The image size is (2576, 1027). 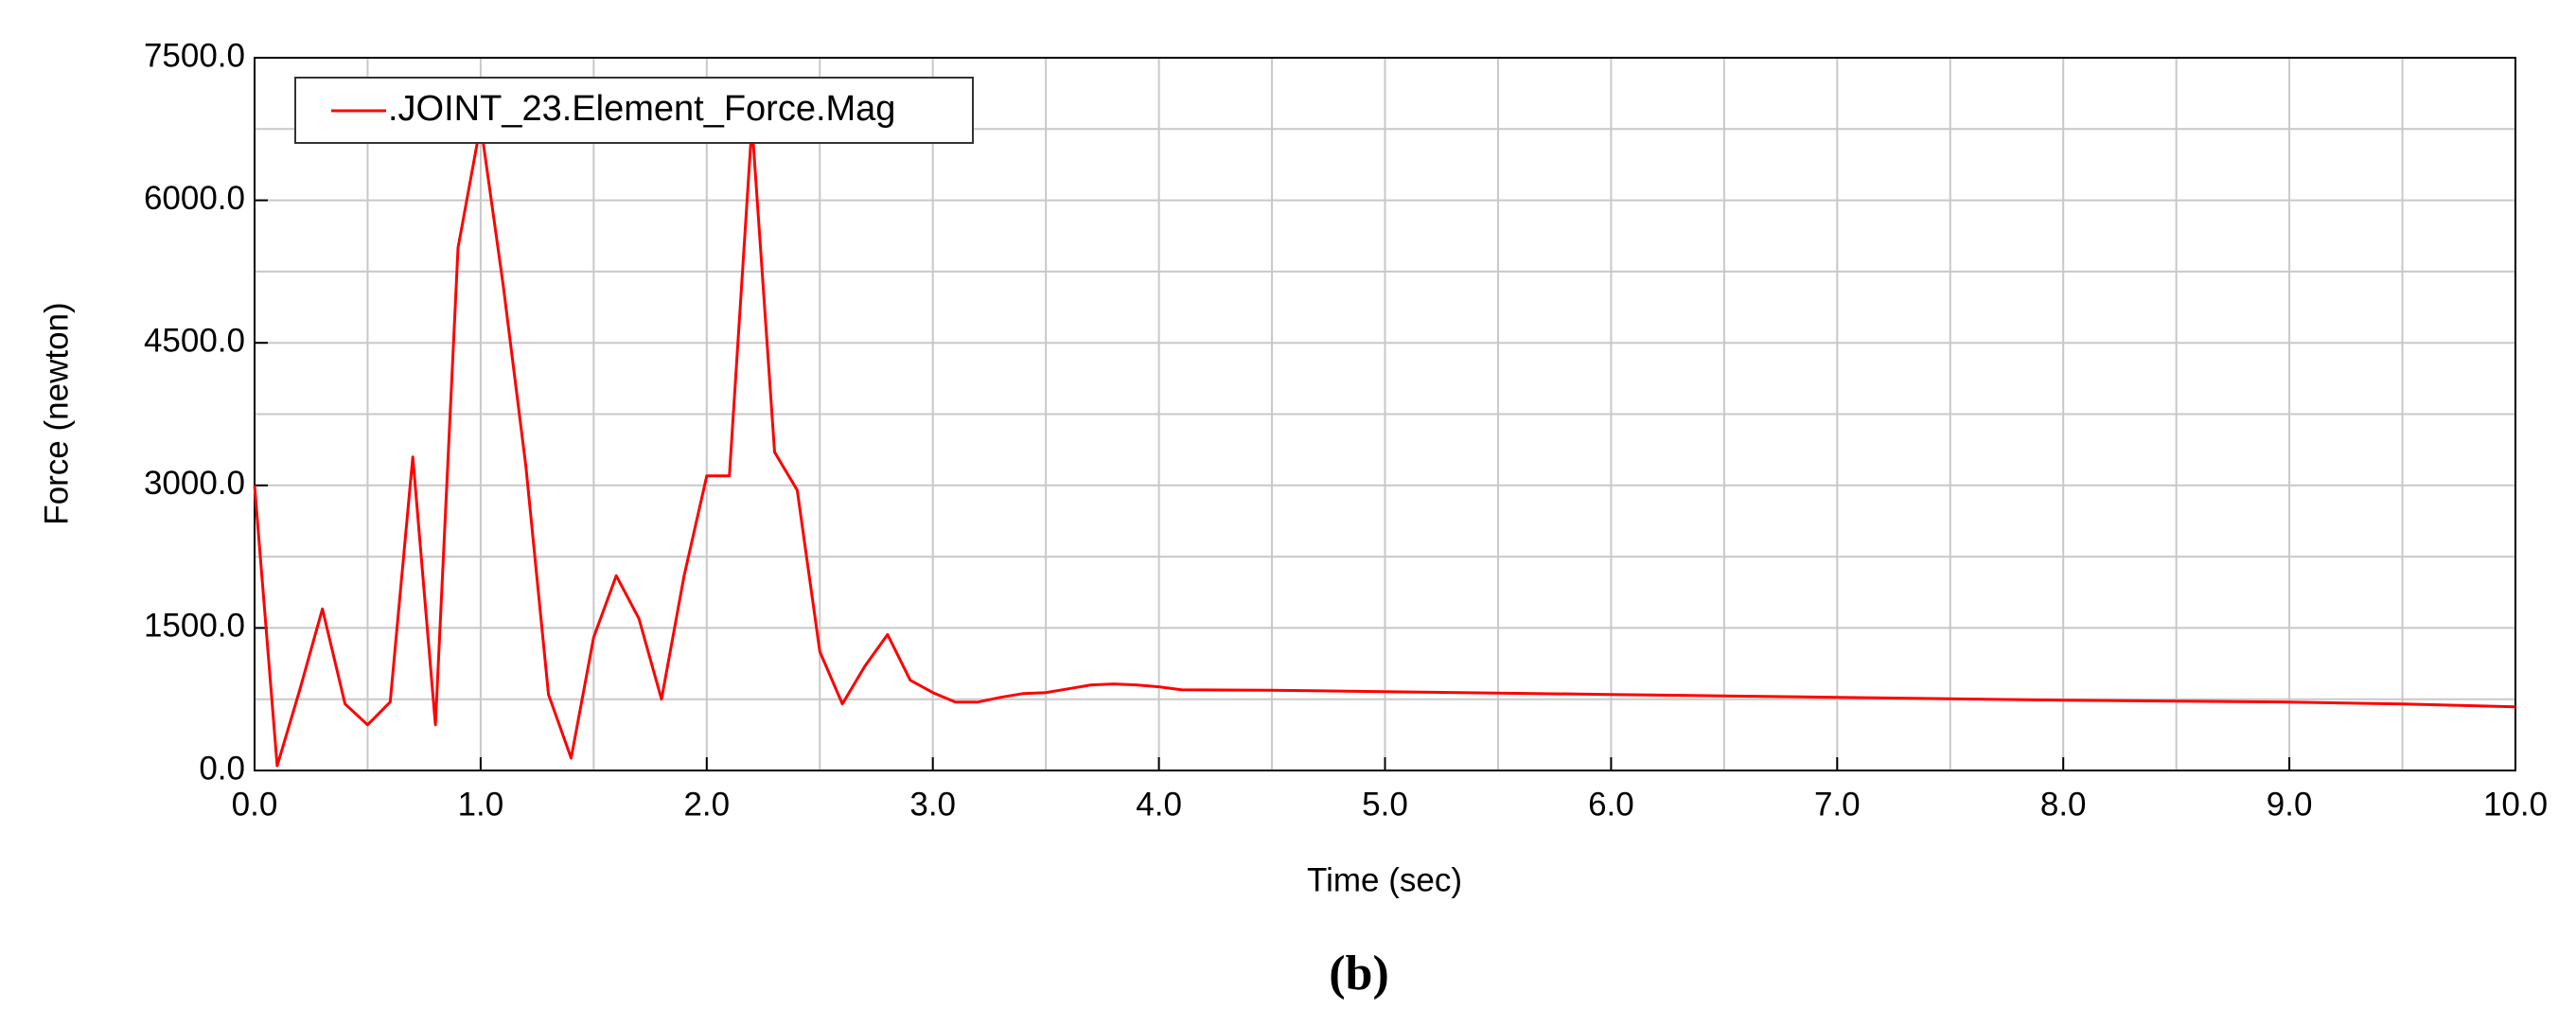 What do you see at coordinates (194, 341) in the screenshot?
I see `y-tick-label: 4500.0` at bounding box center [194, 341].